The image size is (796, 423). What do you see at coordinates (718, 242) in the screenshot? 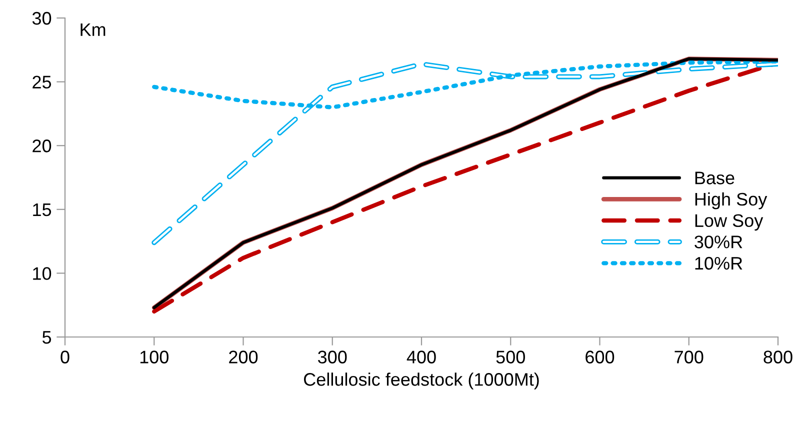
I see `legend-label: 30%R` at bounding box center [718, 242].